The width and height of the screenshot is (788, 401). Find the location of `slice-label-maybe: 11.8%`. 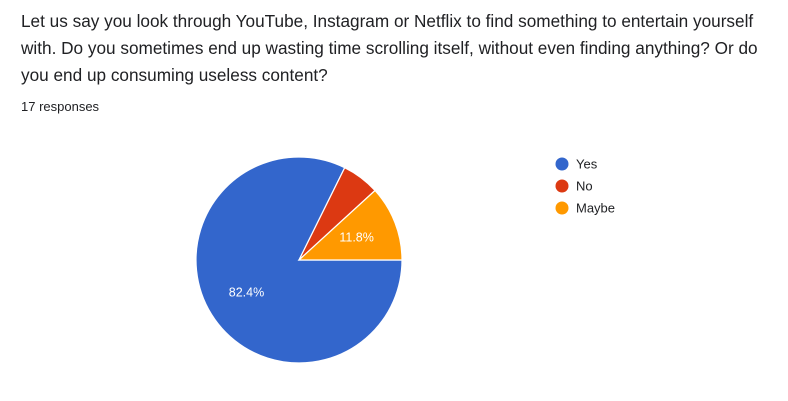

slice-label-maybe: 11.8% is located at coordinates (356, 238).